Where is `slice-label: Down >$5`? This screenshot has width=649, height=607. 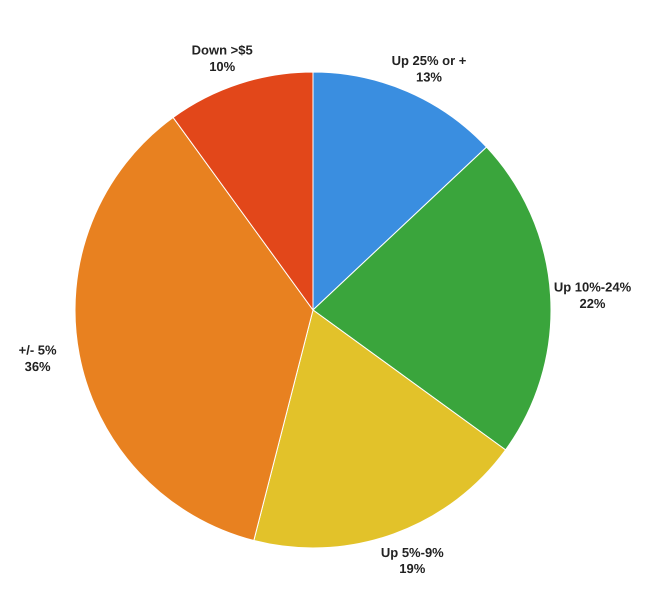 slice-label: Down >$5 is located at coordinates (222, 50).